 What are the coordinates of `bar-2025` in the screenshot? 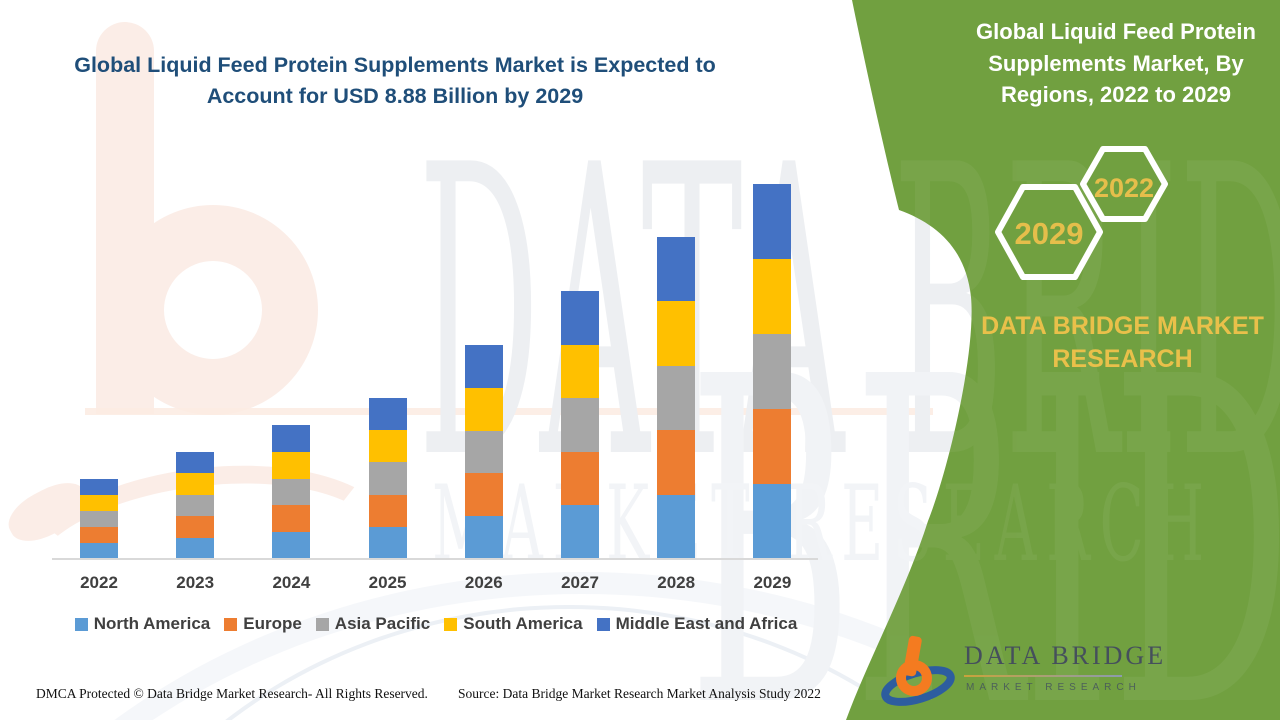 It's located at (387, 478).